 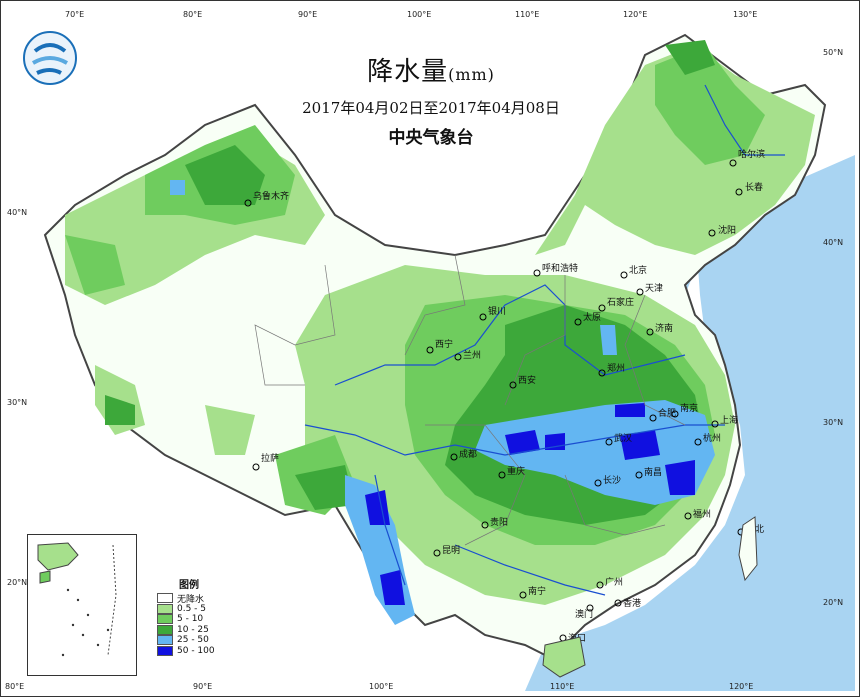 I want to click on bottom-lon-tick-120: 120°E, so click(x=741, y=686).